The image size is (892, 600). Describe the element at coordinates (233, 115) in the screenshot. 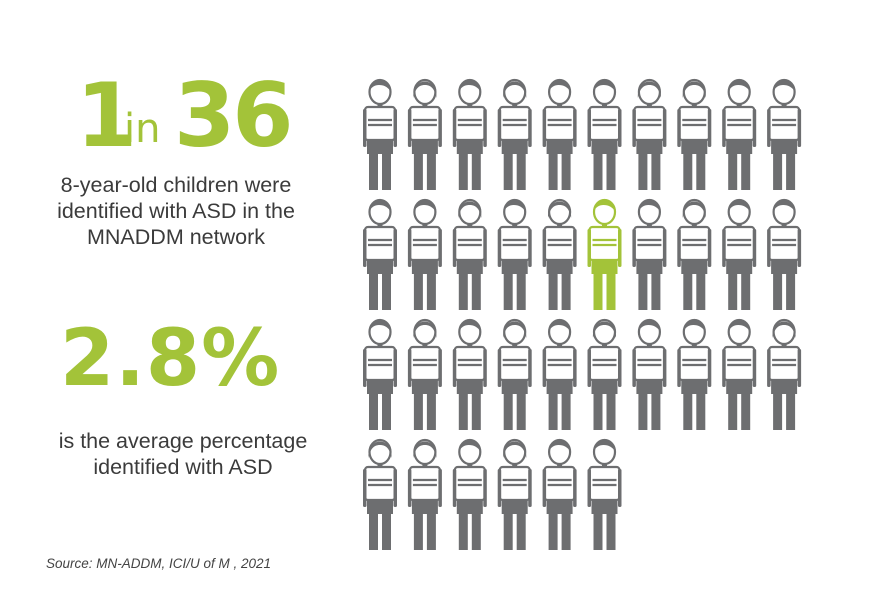

I see `ratio-denominator: 36` at that location.